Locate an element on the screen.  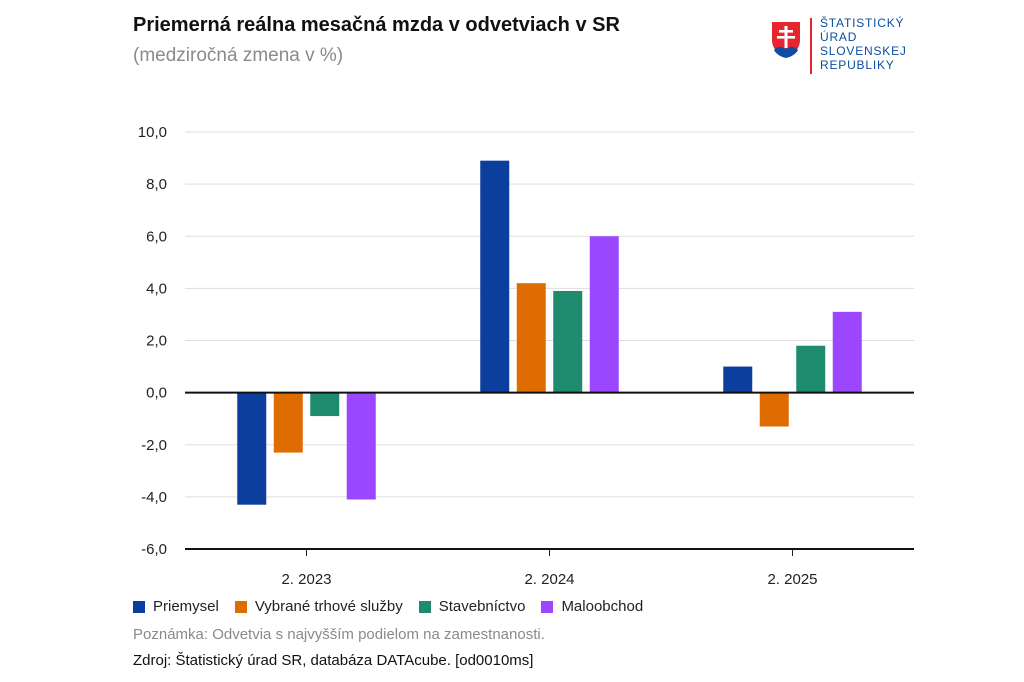
legend-item: Stavebníctvo is located at coordinates (472, 606).